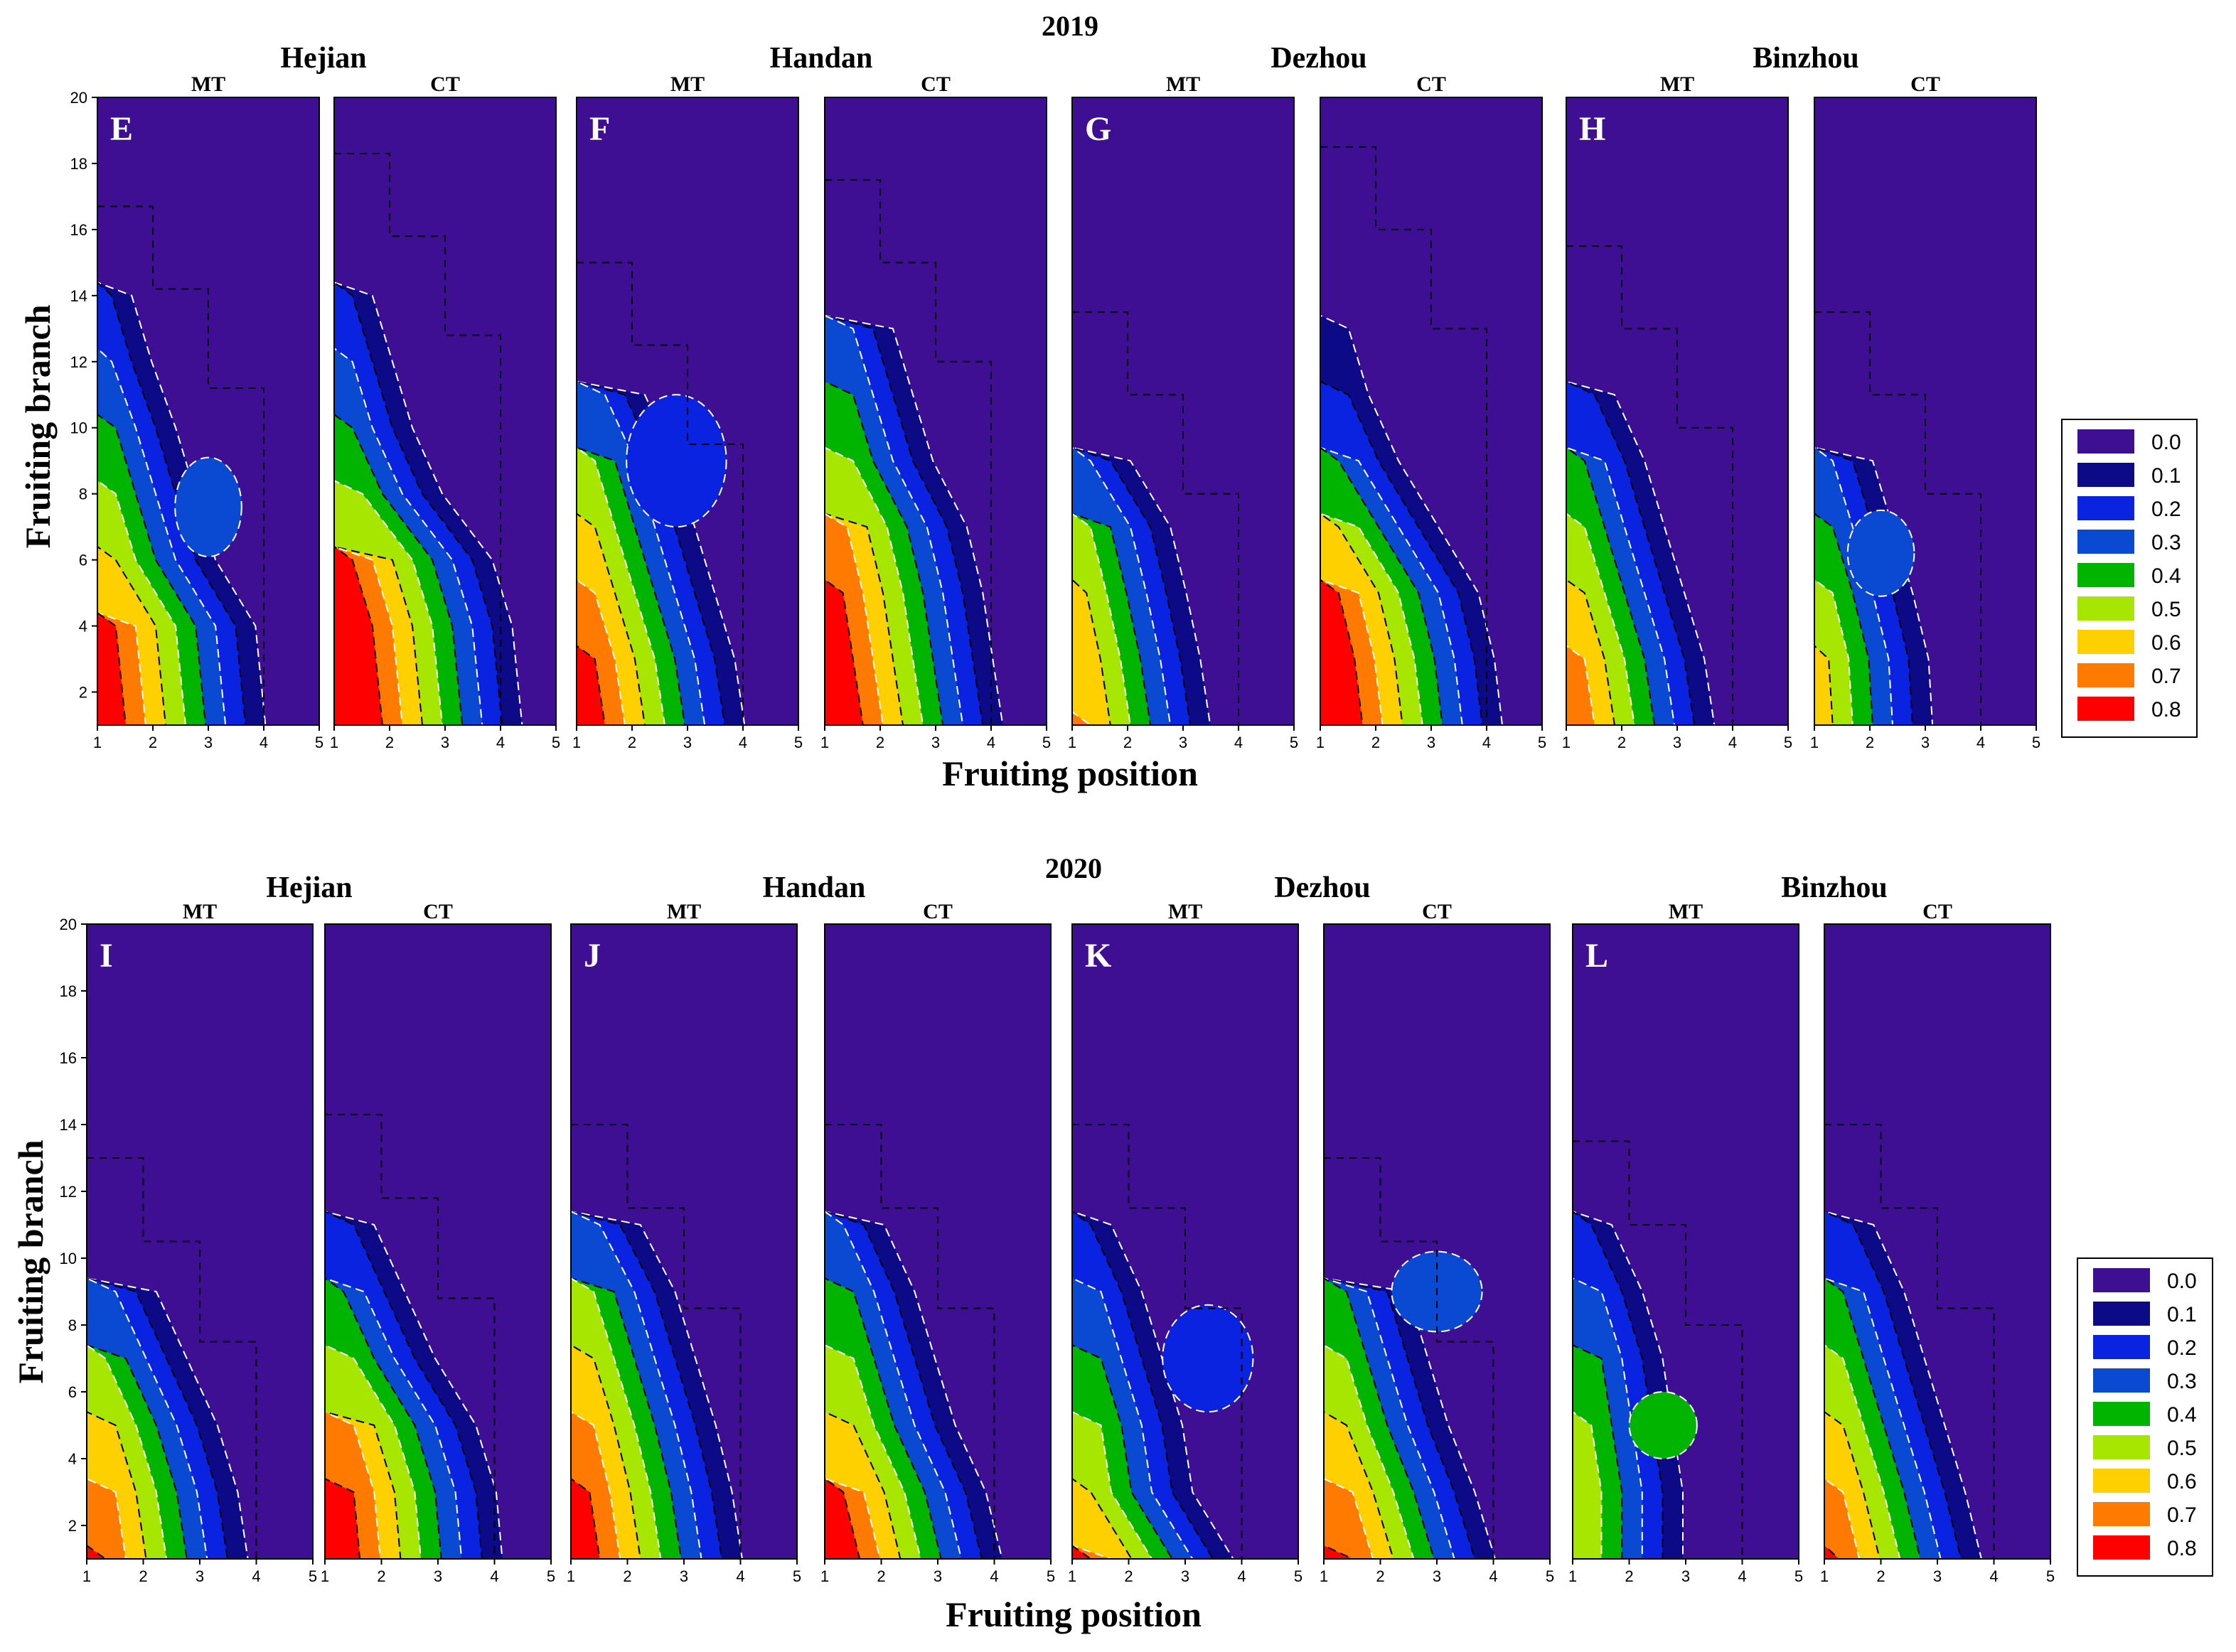 The width and height of the screenshot is (2236, 1652). I want to click on panel-letter: L, so click(1596, 956).